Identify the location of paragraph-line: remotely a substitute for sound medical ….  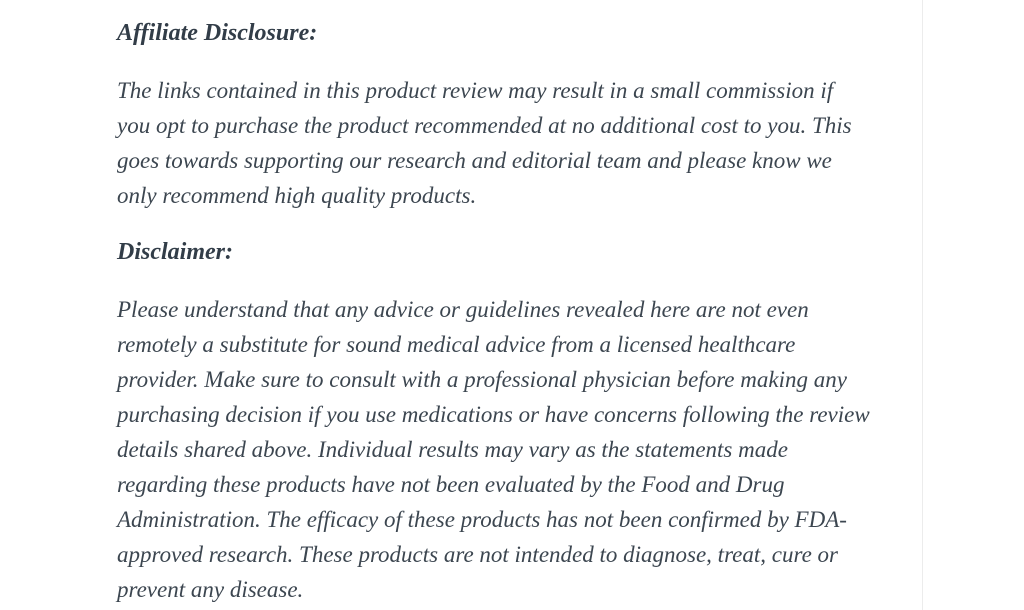
(456, 344).